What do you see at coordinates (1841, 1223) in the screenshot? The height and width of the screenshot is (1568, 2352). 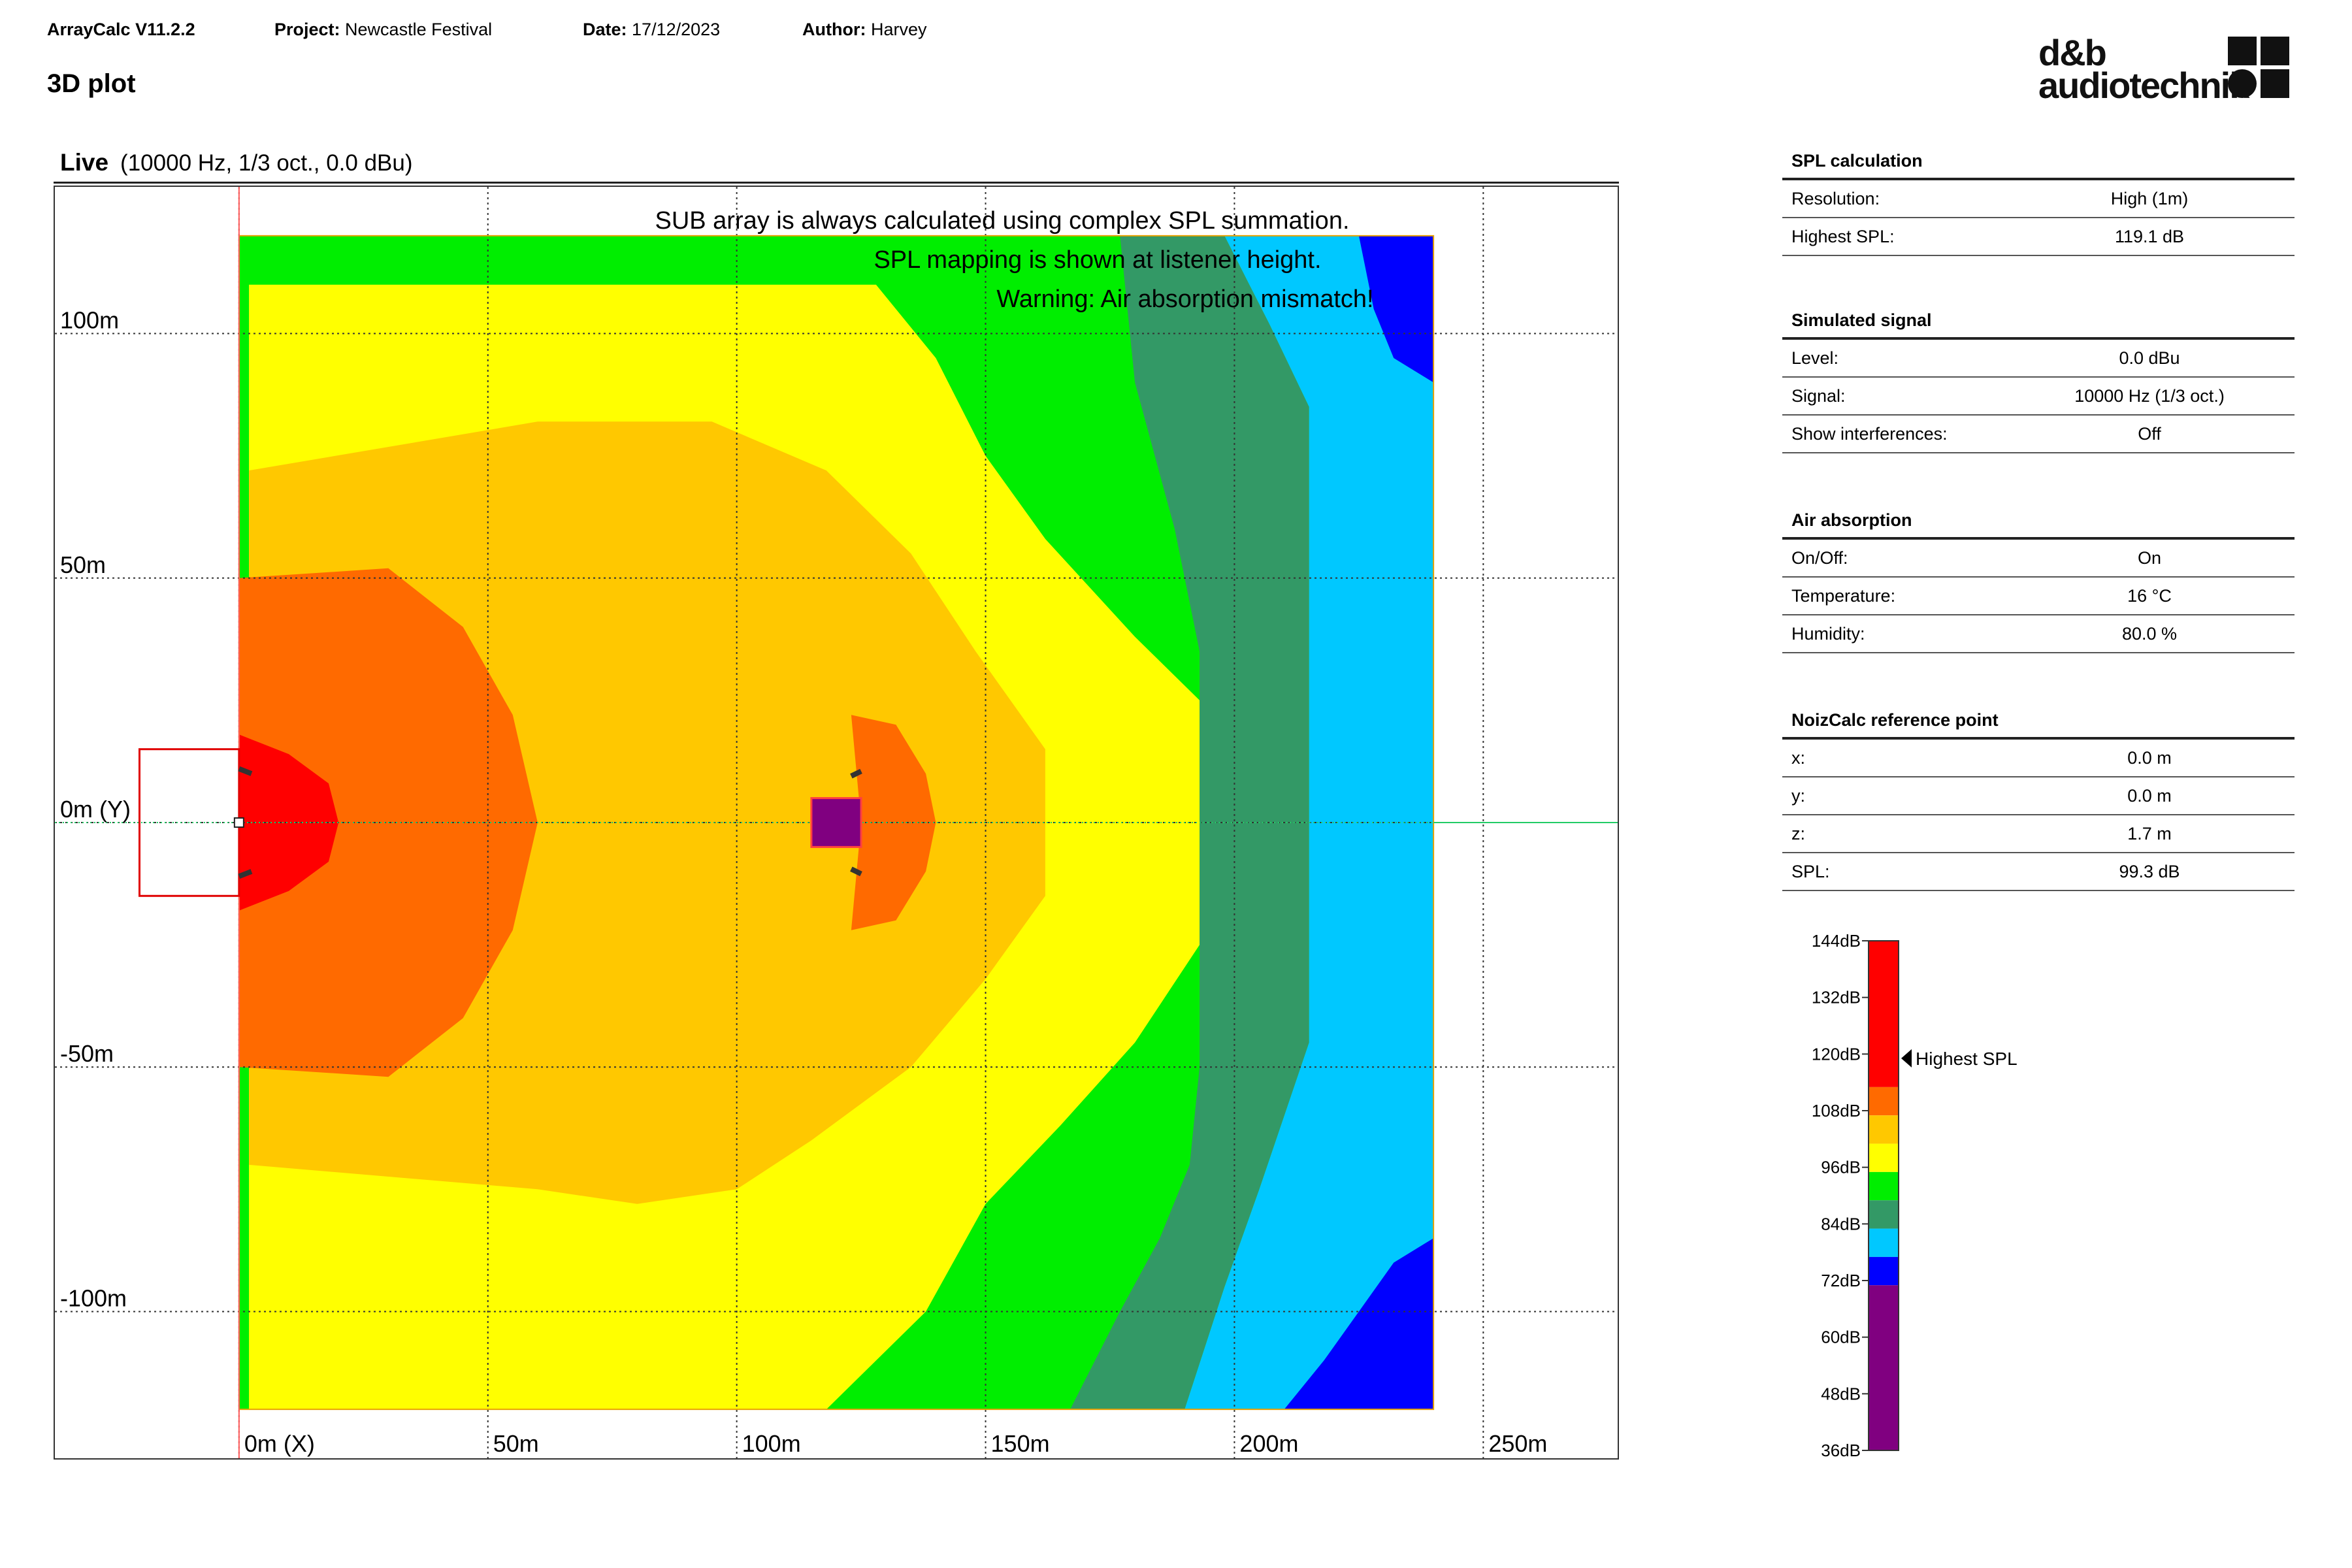 I see `scale-tick-label: 84dB` at bounding box center [1841, 1223].